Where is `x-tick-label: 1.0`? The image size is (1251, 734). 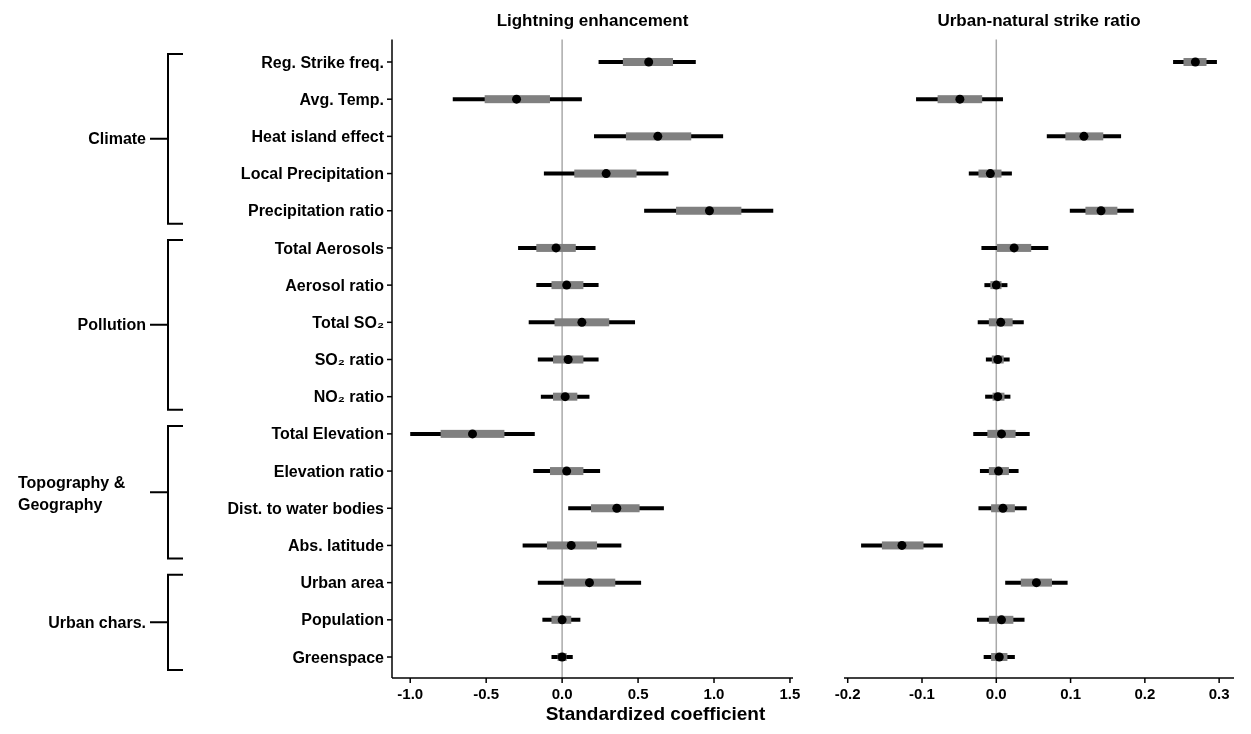
x-tick-label: 1.0 is located at coordinates (714, 693).